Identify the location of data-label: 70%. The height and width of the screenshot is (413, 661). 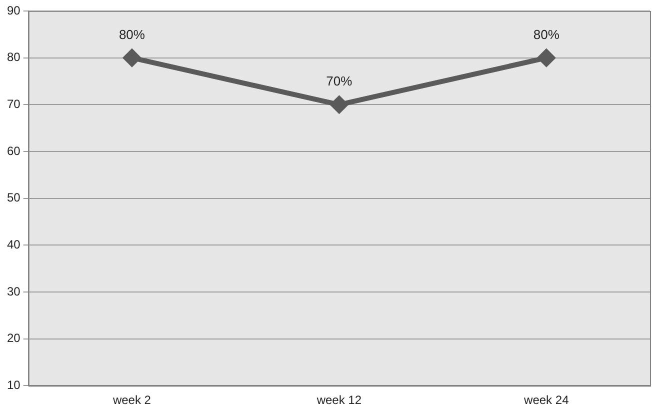
(339, 81).